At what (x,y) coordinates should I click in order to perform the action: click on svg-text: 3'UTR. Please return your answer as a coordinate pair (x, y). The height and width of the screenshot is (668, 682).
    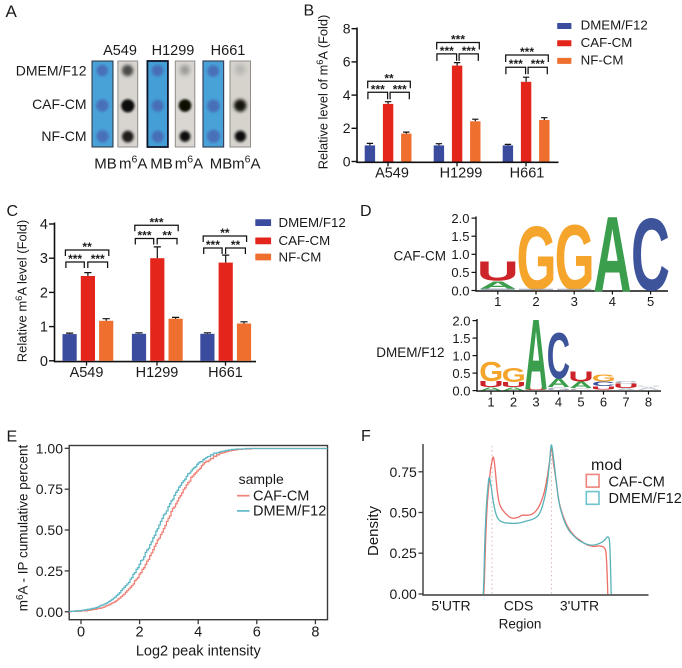
    Looking at the image, I should click on (579, 606).